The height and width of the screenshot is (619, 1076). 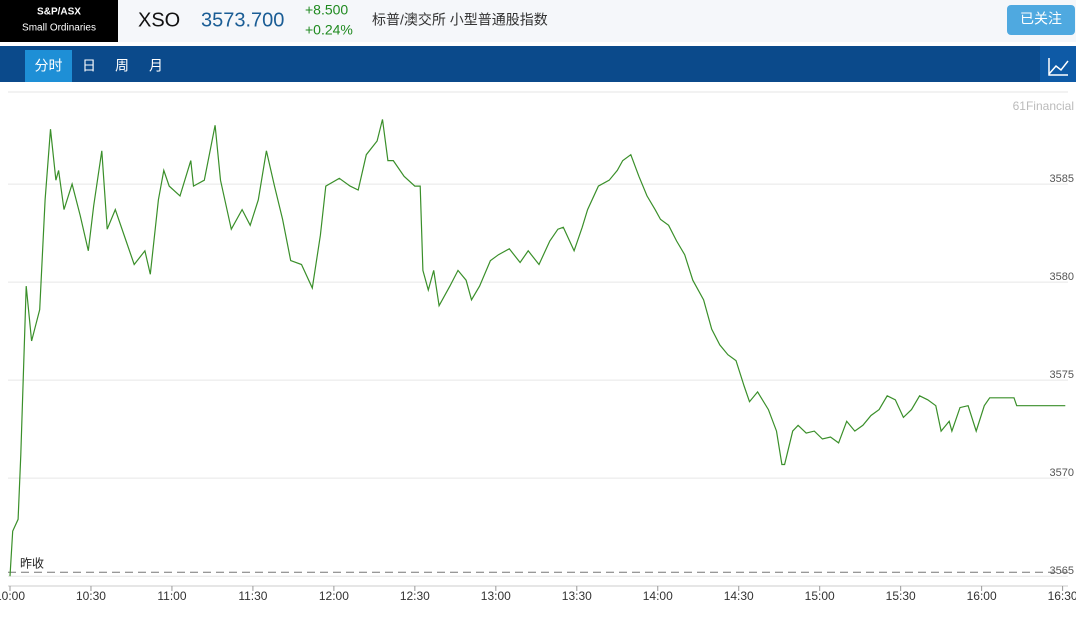 I want to click on x-tick-label: 12:00, so click(x=334, y=596).